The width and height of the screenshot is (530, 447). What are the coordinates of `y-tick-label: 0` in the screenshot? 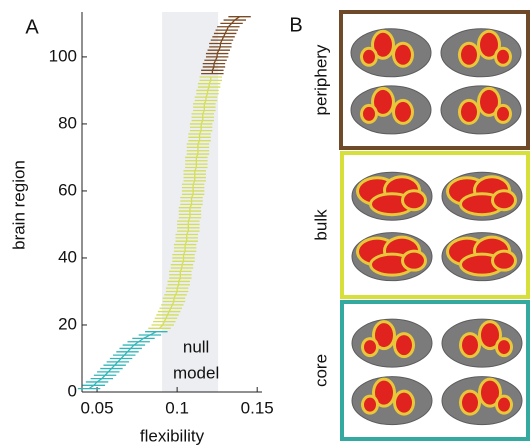 It's located at (72, 390).